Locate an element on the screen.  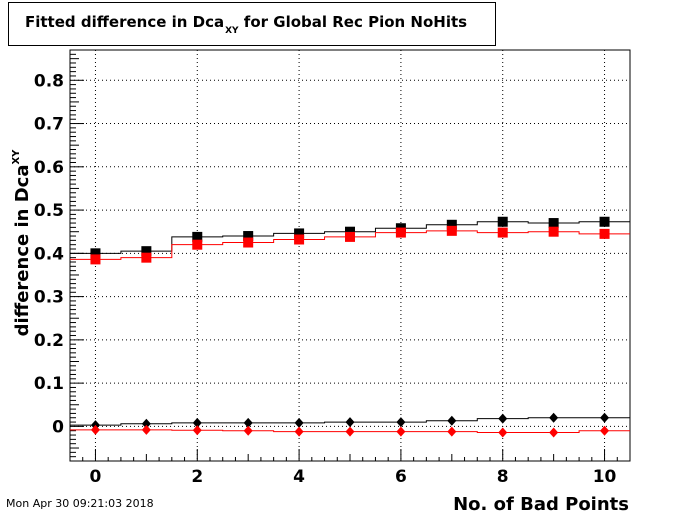
x-tick-label: 0 is located at coordinates (96, 477).